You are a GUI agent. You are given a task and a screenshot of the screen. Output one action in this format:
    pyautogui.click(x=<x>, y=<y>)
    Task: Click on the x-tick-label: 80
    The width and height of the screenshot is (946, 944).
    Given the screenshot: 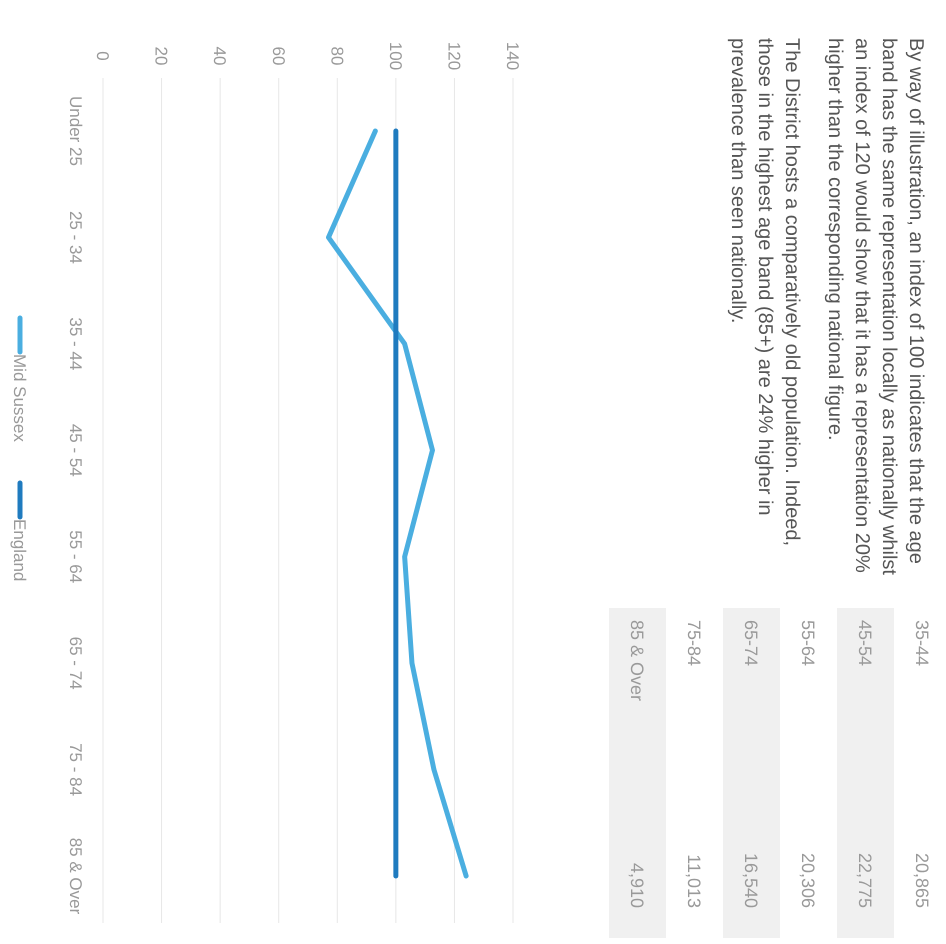 What is the action you would take?
    pyautogui.click(x=336, y=56)
    